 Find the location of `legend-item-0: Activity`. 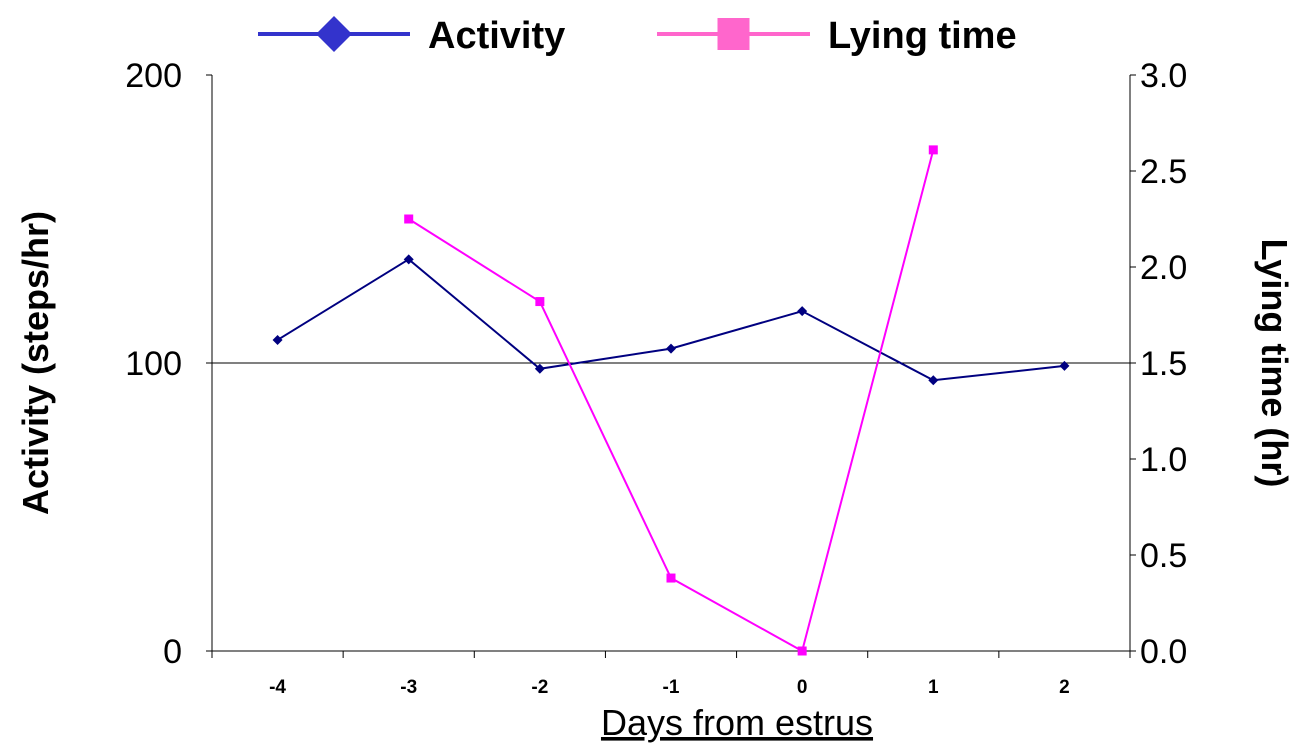

legend-item-0: Activity is located at coordinates (411, 36).